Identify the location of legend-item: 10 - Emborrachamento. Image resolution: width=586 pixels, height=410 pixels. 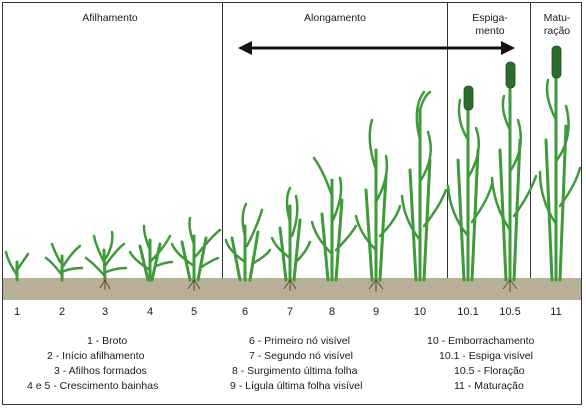
(481, 341).